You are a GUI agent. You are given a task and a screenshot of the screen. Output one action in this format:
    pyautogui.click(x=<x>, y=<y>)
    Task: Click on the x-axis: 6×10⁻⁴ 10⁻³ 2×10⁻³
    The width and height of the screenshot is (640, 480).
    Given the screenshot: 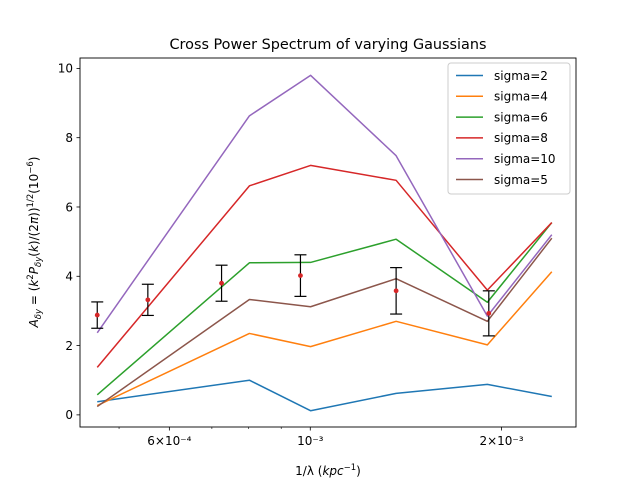 What is the action you would take?
    pyautogui.click(x=321, y=437)
    